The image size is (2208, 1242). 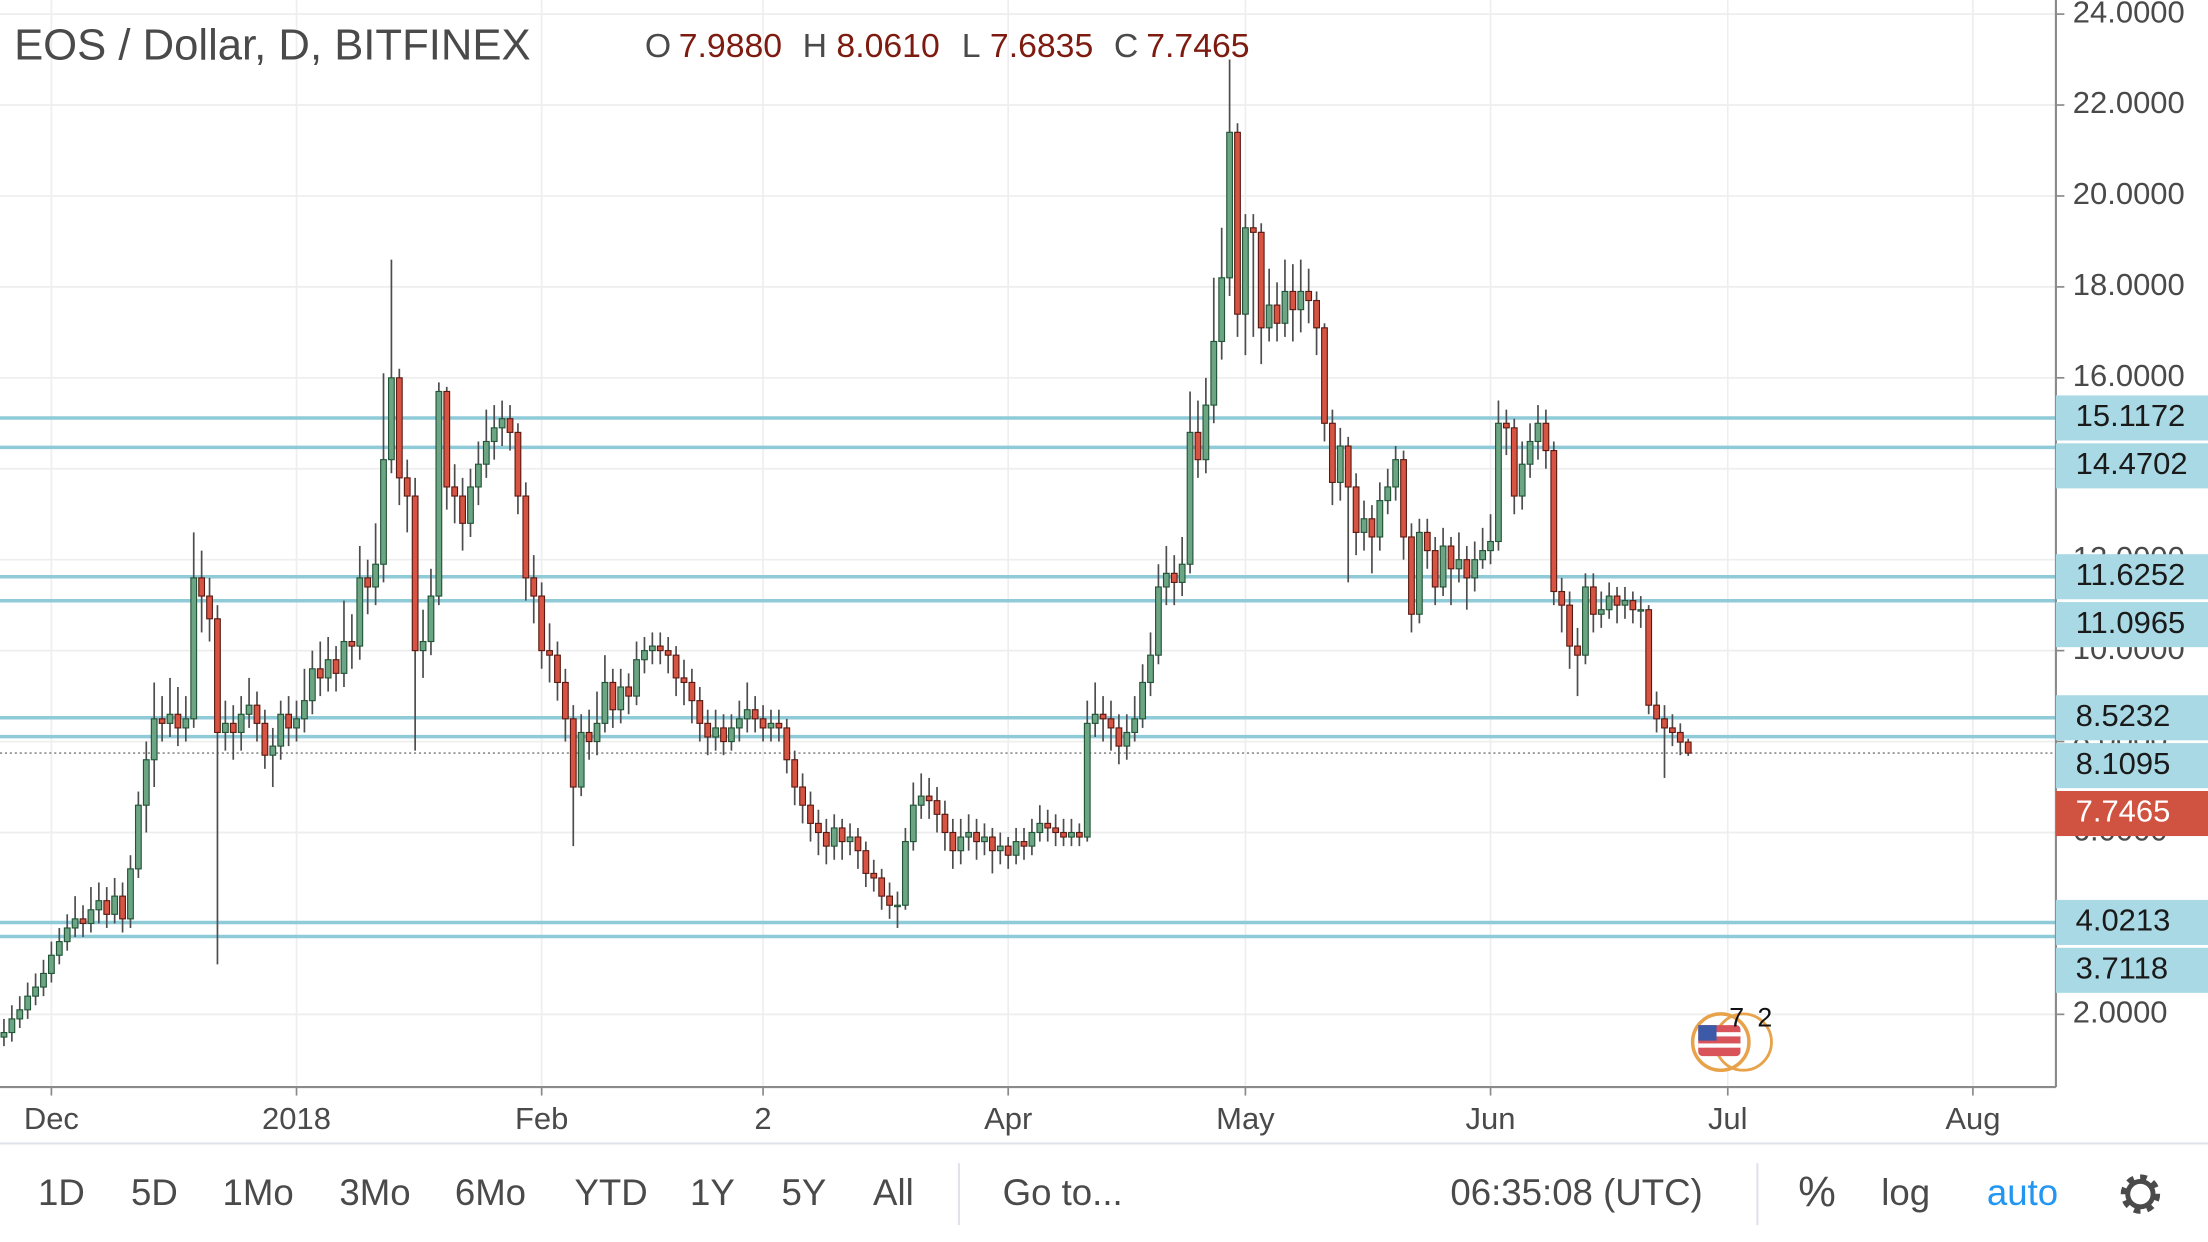 What do you see at coordinates (257, 1192) in the screenshot?
I see `range-button: 1Mo` at bounding box center [257, 1192].